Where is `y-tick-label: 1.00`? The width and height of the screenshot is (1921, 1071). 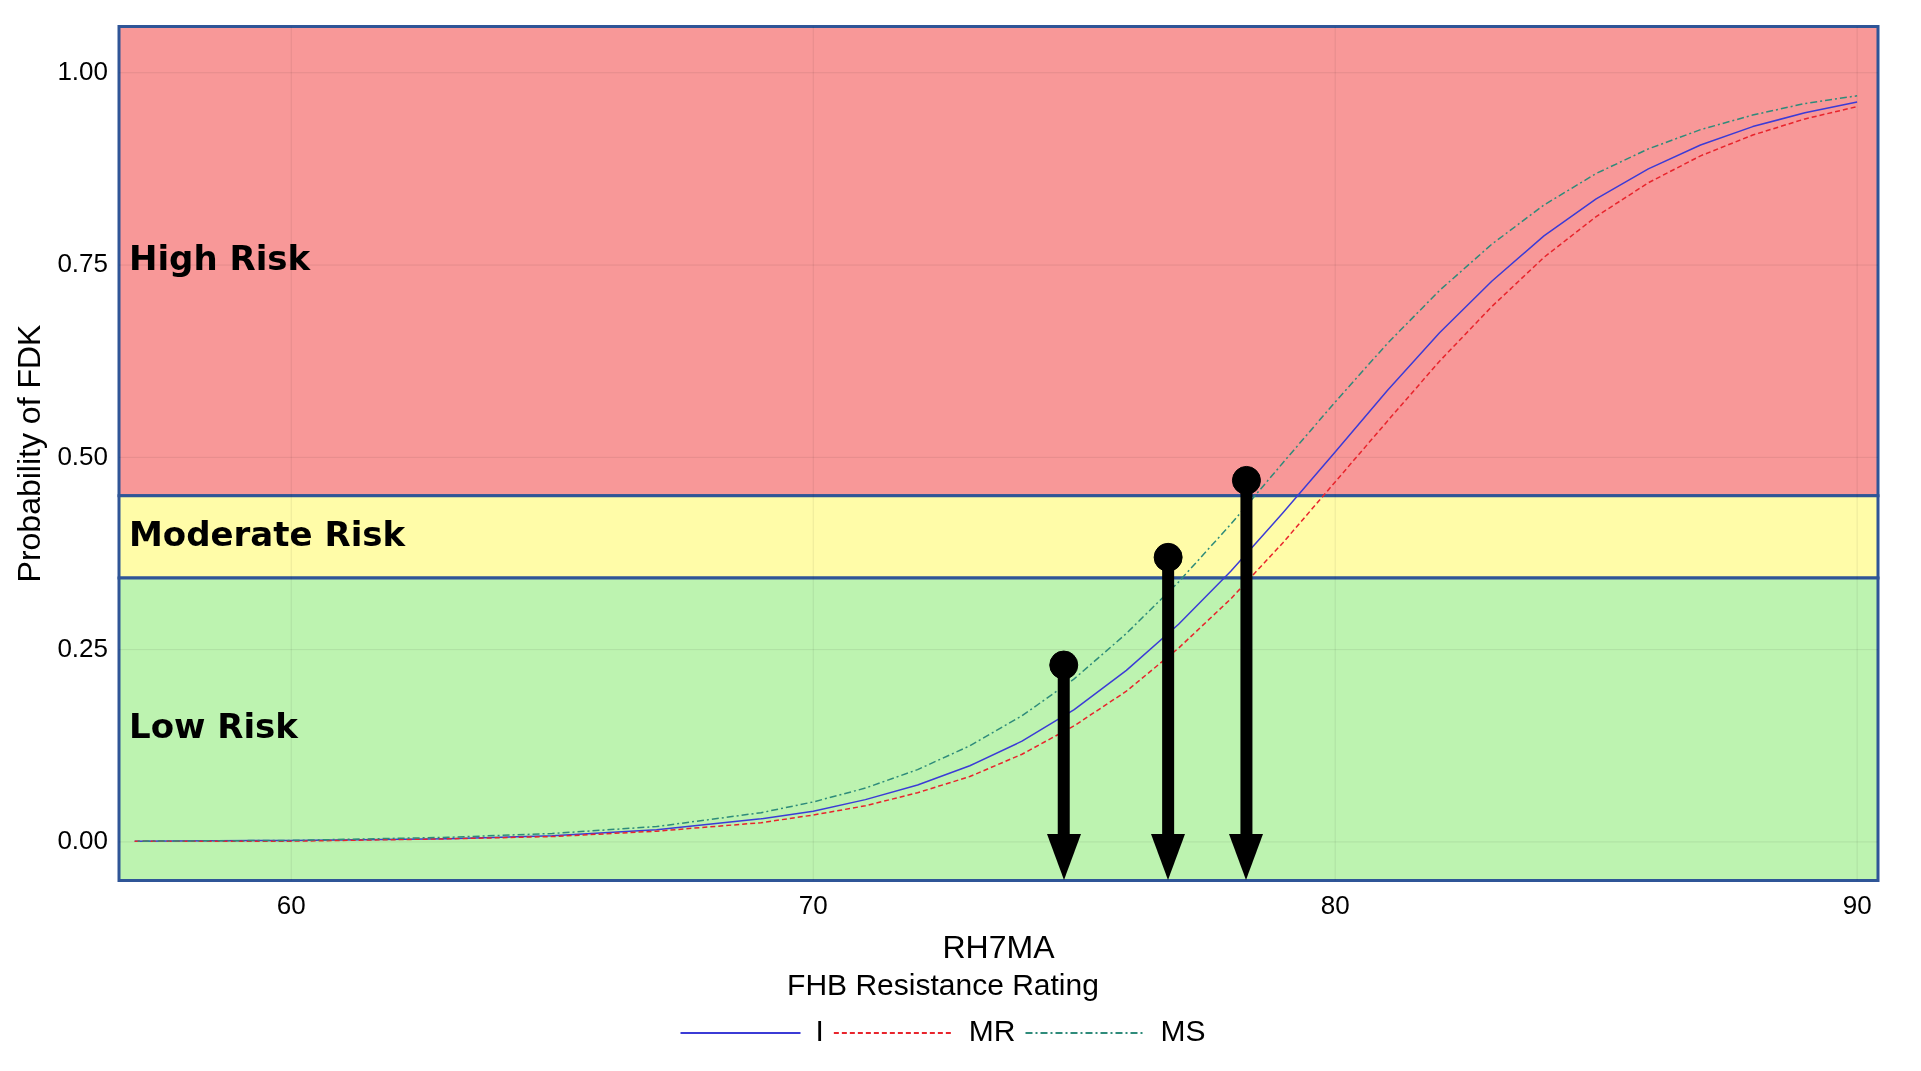 y-tick-label: 1.00 is located at coordinates (82, 70).